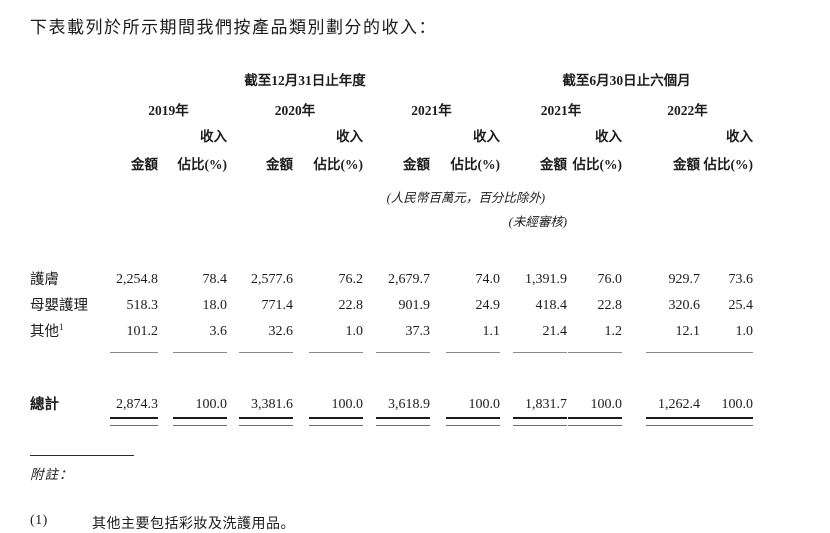 Image resolution: width=830 pixels, height=533 pixels. I want to click on cell-value: 3.6, so click(218, 331).